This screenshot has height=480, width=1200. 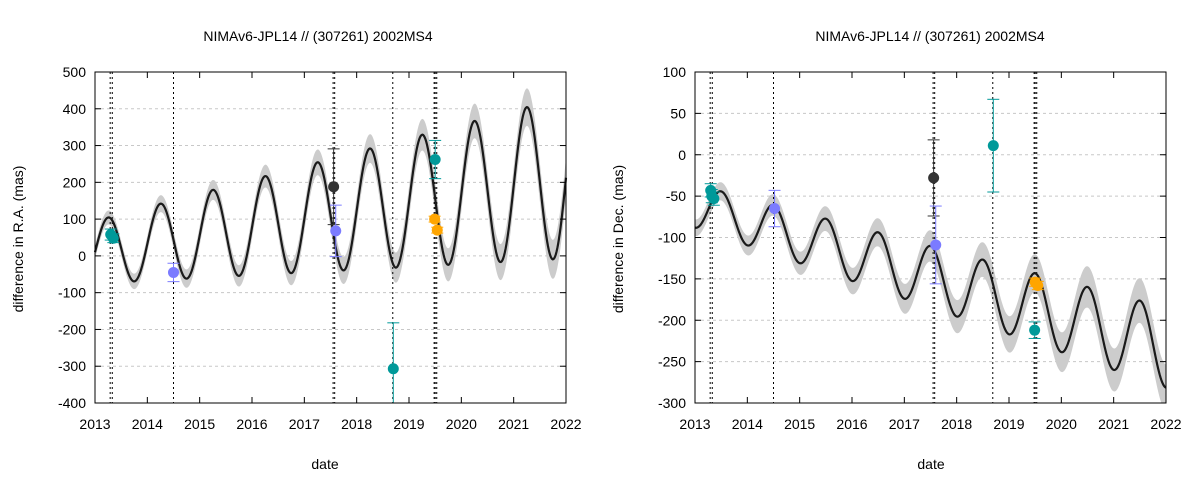 What do you see at coordinates (72, 403) in the screenshot?
I see `y-tick-label: -400` at bounding box center [72, 403].